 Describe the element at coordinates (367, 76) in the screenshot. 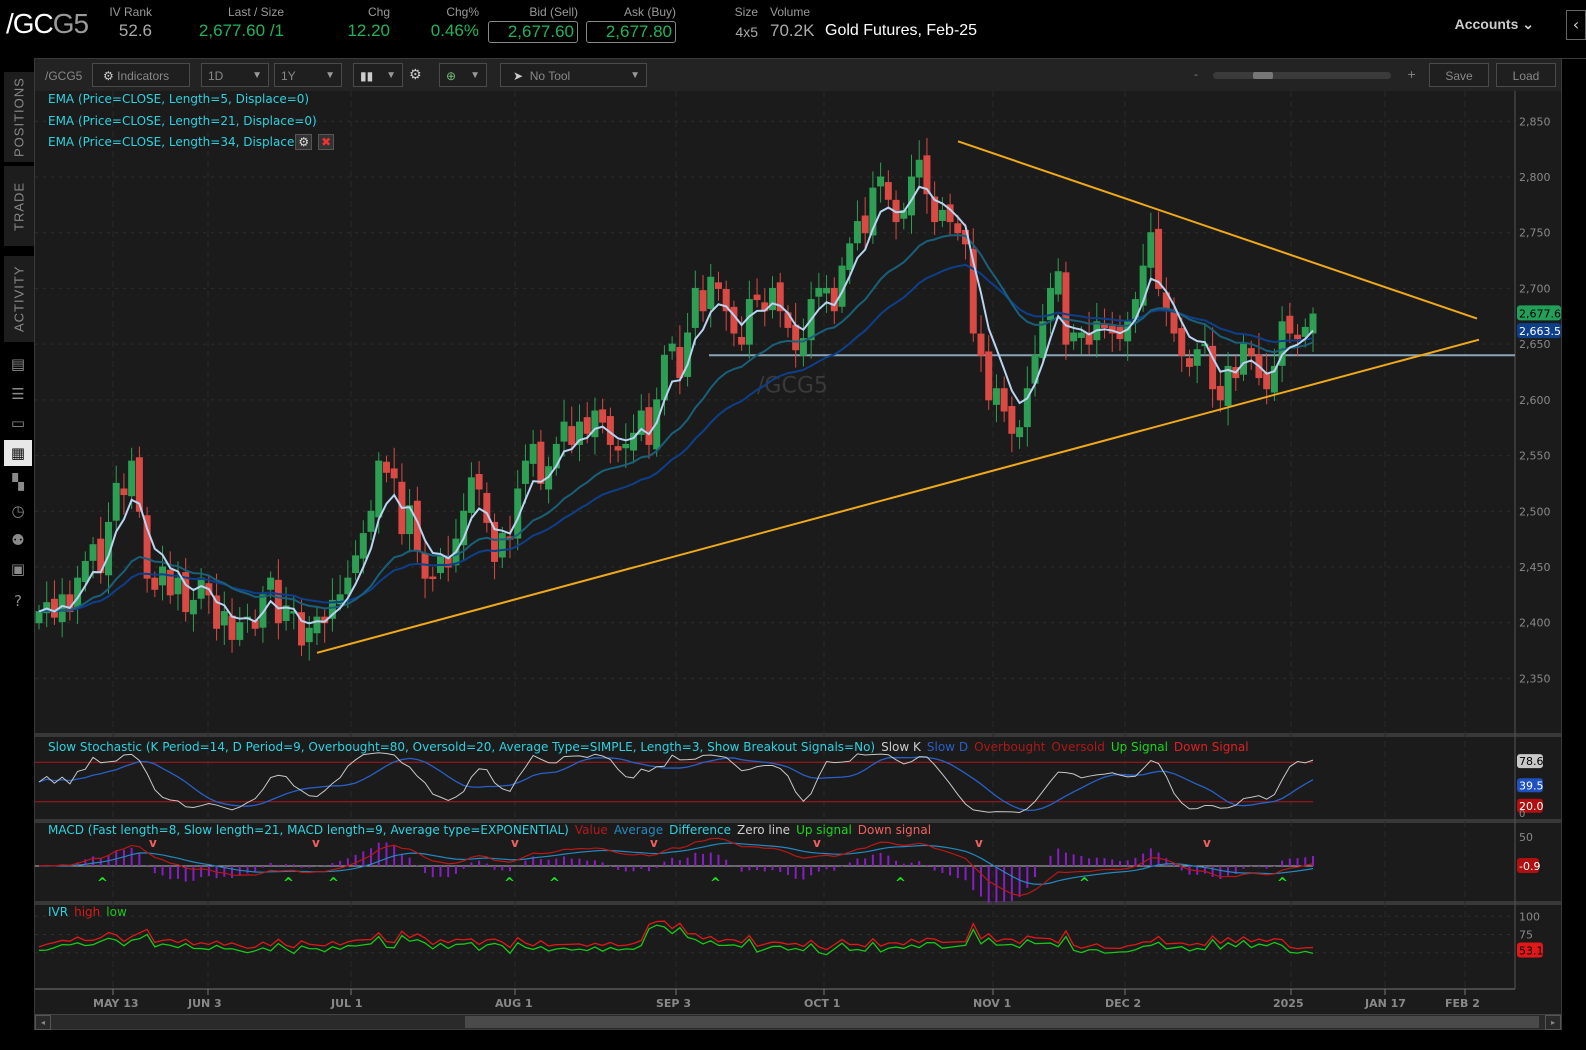

I see `candles-icon: ▮▮` at that location.